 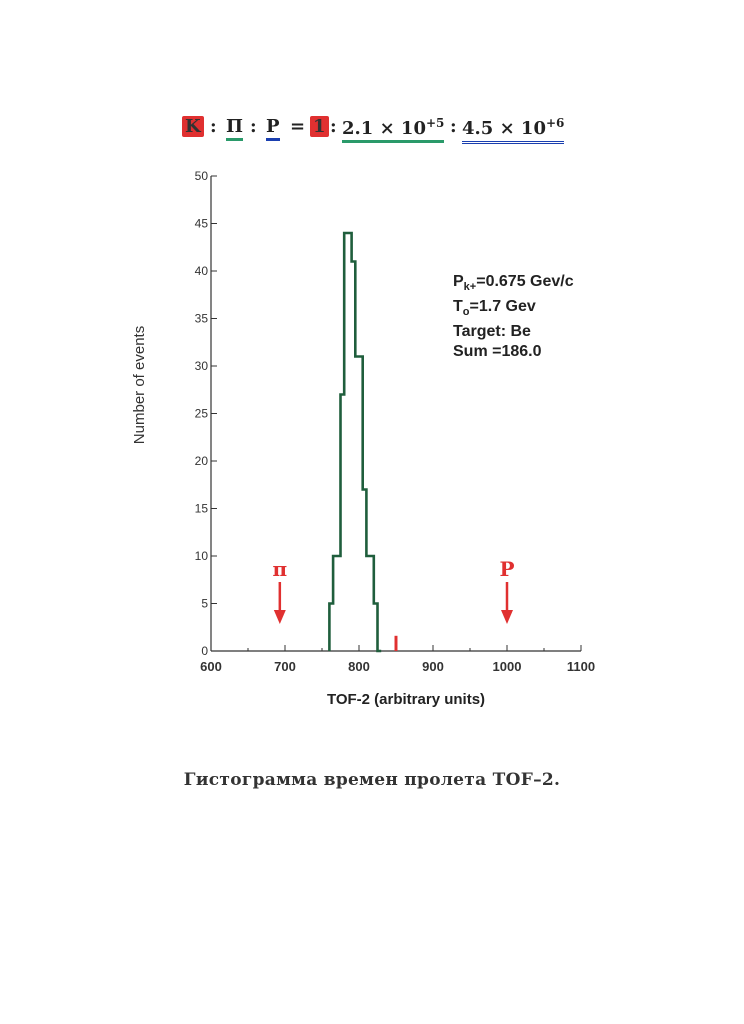 What do you see at coordinates (285, 666) in the screenshot?
I see `x-tick-label: 700` at bounding box center [285, 666].